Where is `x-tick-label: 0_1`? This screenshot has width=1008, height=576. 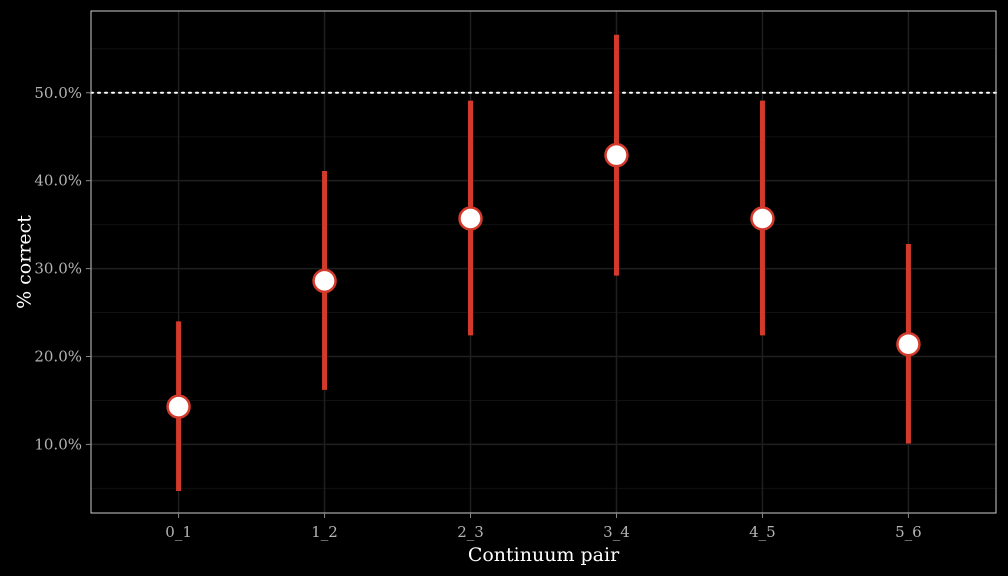
x-tick-label: 0_1 is located at coordinates (178, 532).